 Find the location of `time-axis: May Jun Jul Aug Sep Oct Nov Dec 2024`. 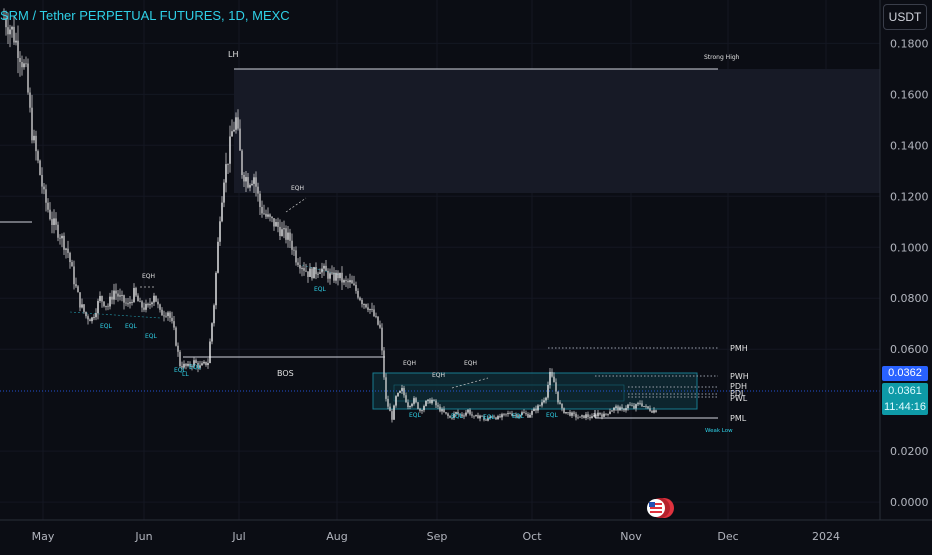

time-axis: May Jun Jul Aug Sep Oct Nov Dec 2024 is located at coordinates (436, 536).